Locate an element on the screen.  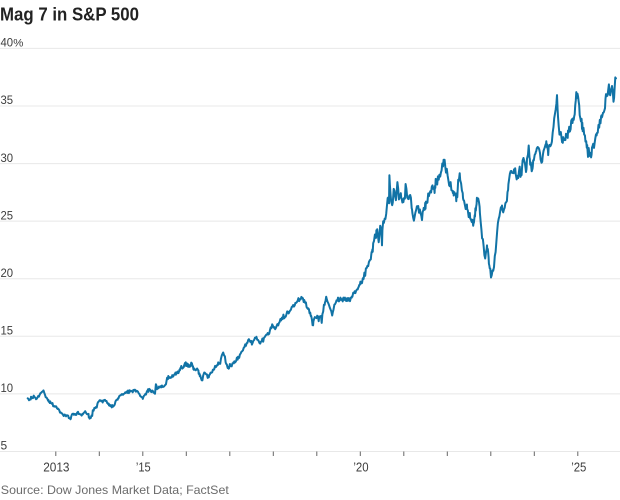
svg-text: 2013 is located at coordinates (56, 467).